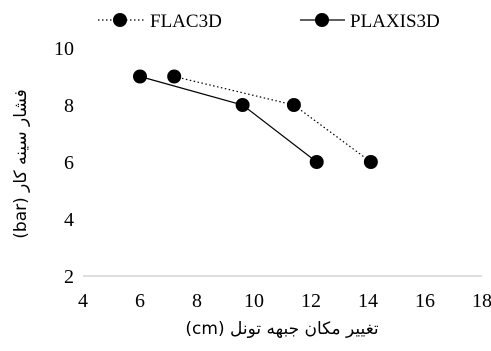  What do you see at coordinates (228, 119) in the screenshot?
I see `series-line-plaxis3d` at bounding box center [228, 119].